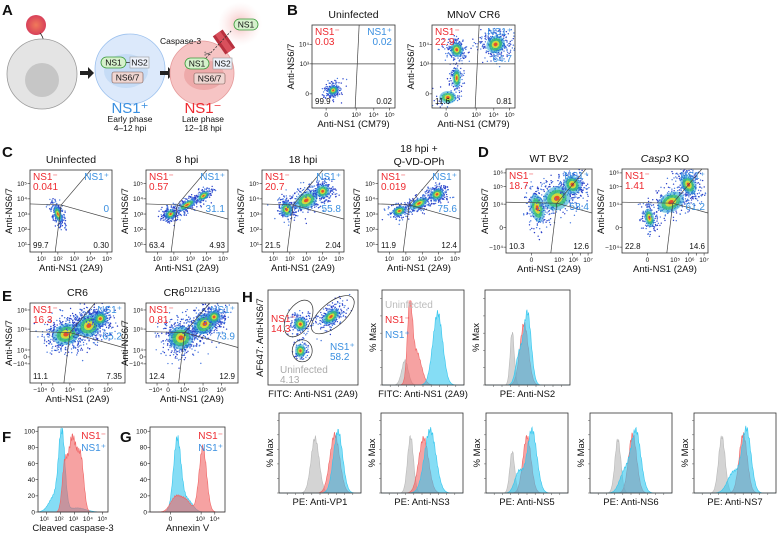  Describe the element at coordinates (494, 115) in the screenshot. I see `x-tick-label: 10⁴` at that location.